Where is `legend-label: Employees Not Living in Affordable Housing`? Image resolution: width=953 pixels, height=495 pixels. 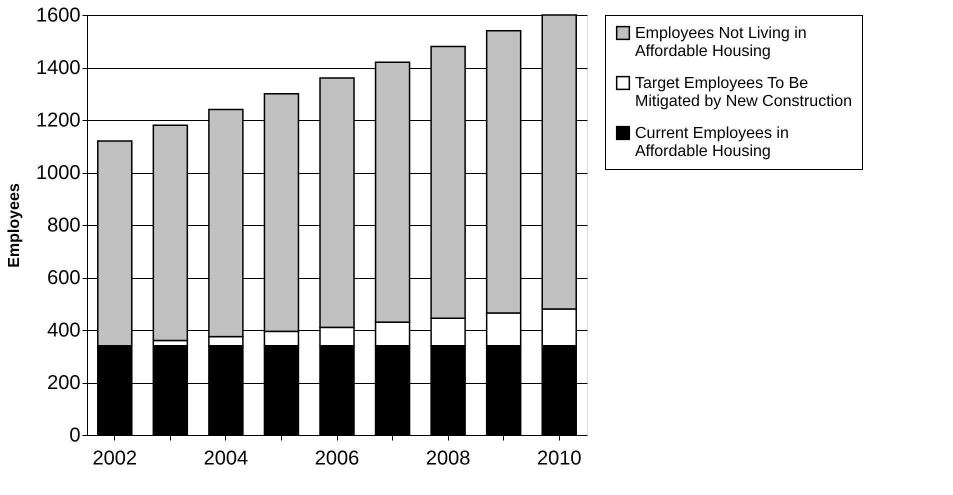 legend-label: Employees Not Living in Affordable Housing is located at coordinates (721, 42).